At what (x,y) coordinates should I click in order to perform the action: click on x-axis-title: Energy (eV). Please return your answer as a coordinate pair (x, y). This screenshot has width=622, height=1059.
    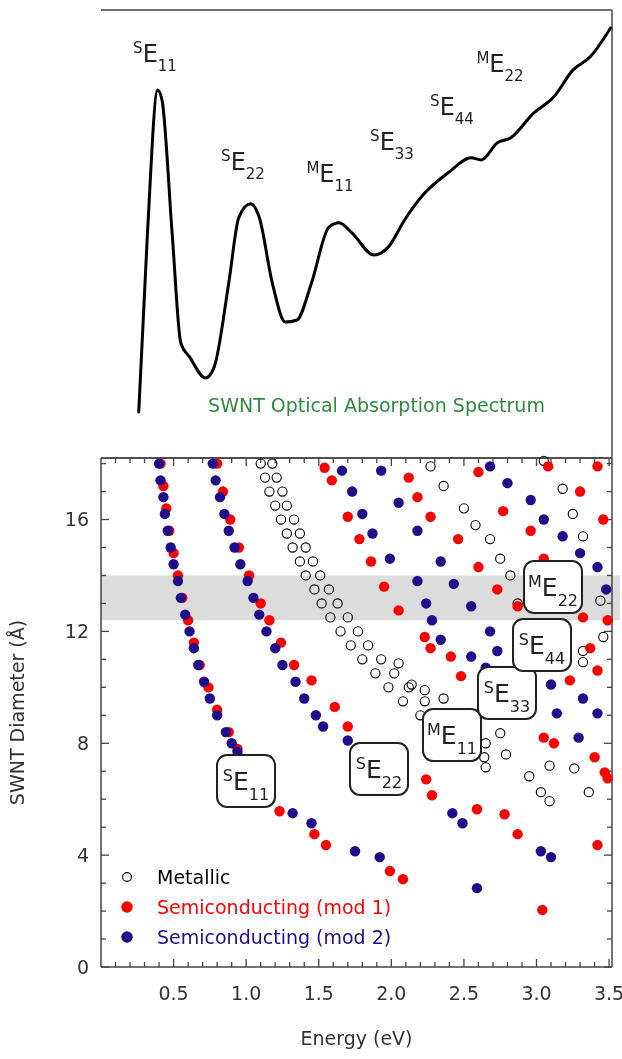
    Looking at the image, I should click on (356, 1038).